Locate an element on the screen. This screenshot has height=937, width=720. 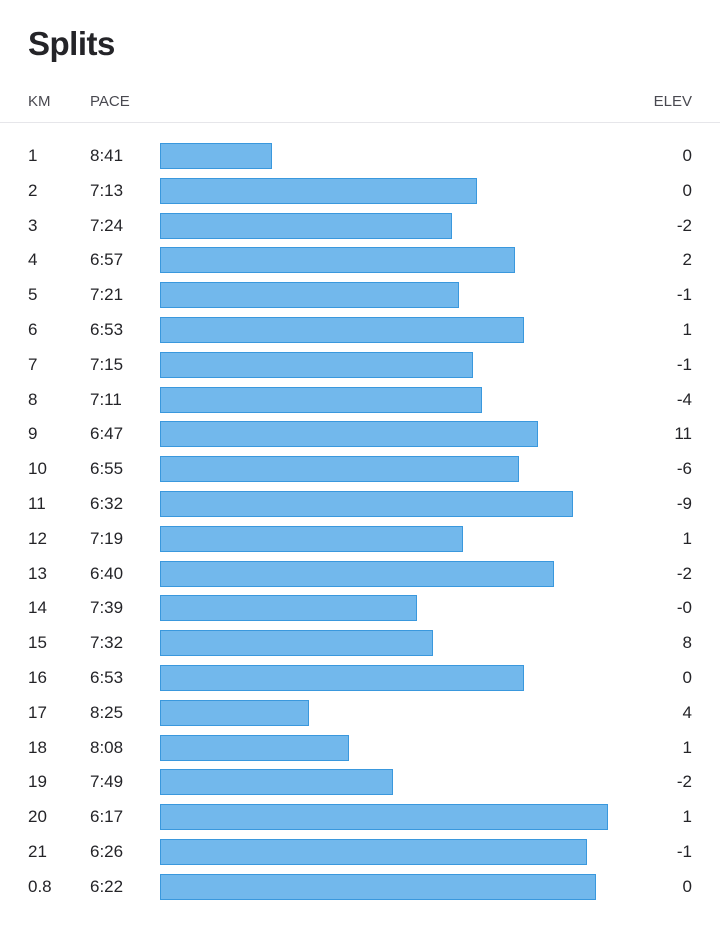
split-km: 7 is located at coordinates (33, 364).